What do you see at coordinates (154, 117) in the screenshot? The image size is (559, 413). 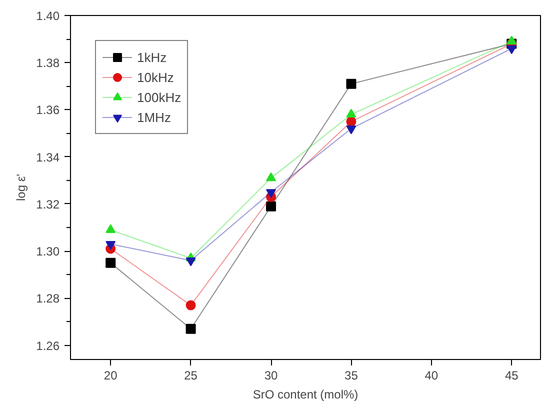 I see `legend-label: 1MHz` at bounding box center [154, 117].